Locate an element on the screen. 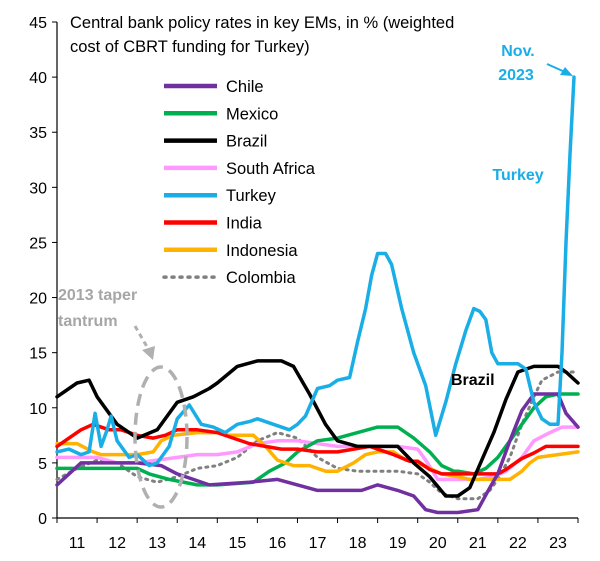  y-tick-label: 15 is located at coordinates (38, 354).